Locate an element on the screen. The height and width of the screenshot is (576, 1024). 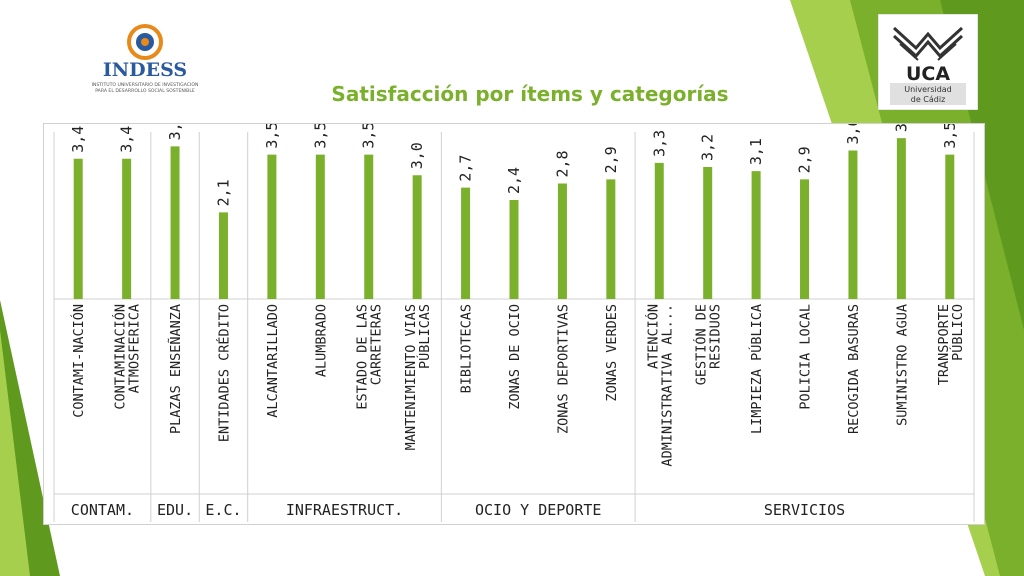
group-label: E.C. is located at coordinates (223, 510).